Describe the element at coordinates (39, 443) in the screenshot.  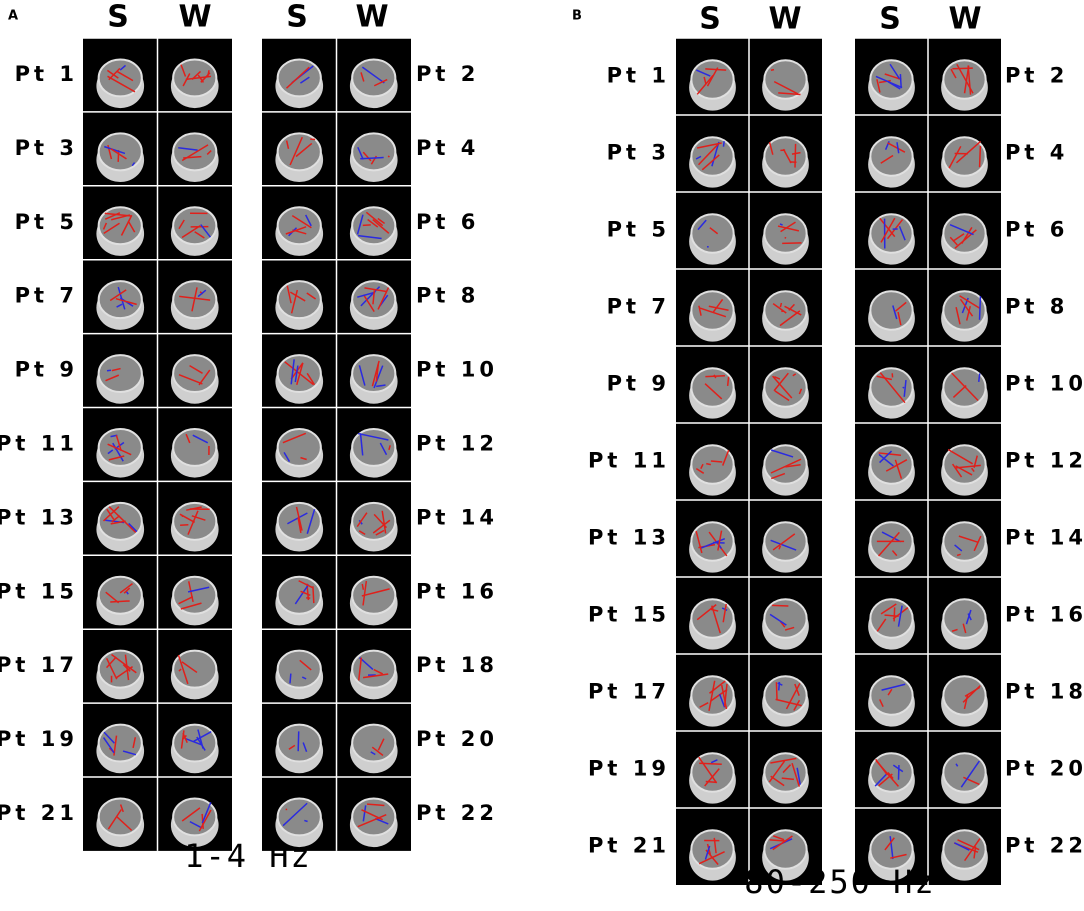
I see `patient-label: Pt 11` at that location.